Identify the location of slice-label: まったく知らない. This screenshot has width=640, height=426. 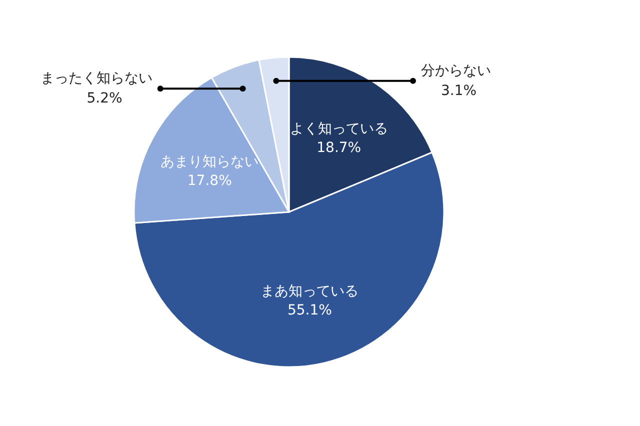
(96, 78).